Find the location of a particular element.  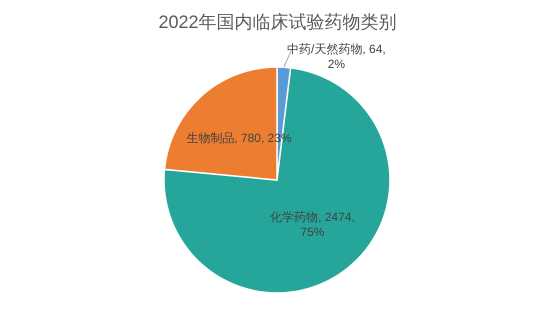

slice-label: 中药/天然药物, 64, 2% is located at coordinates (336, 57).